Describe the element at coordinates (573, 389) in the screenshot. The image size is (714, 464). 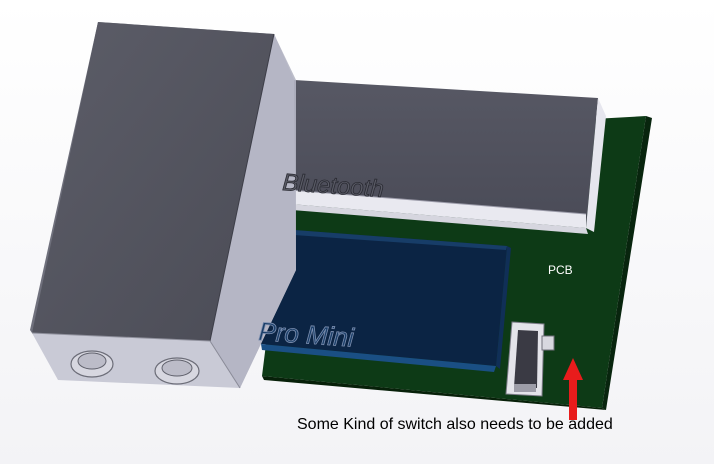
I see `up-arrow-icon` at that location.